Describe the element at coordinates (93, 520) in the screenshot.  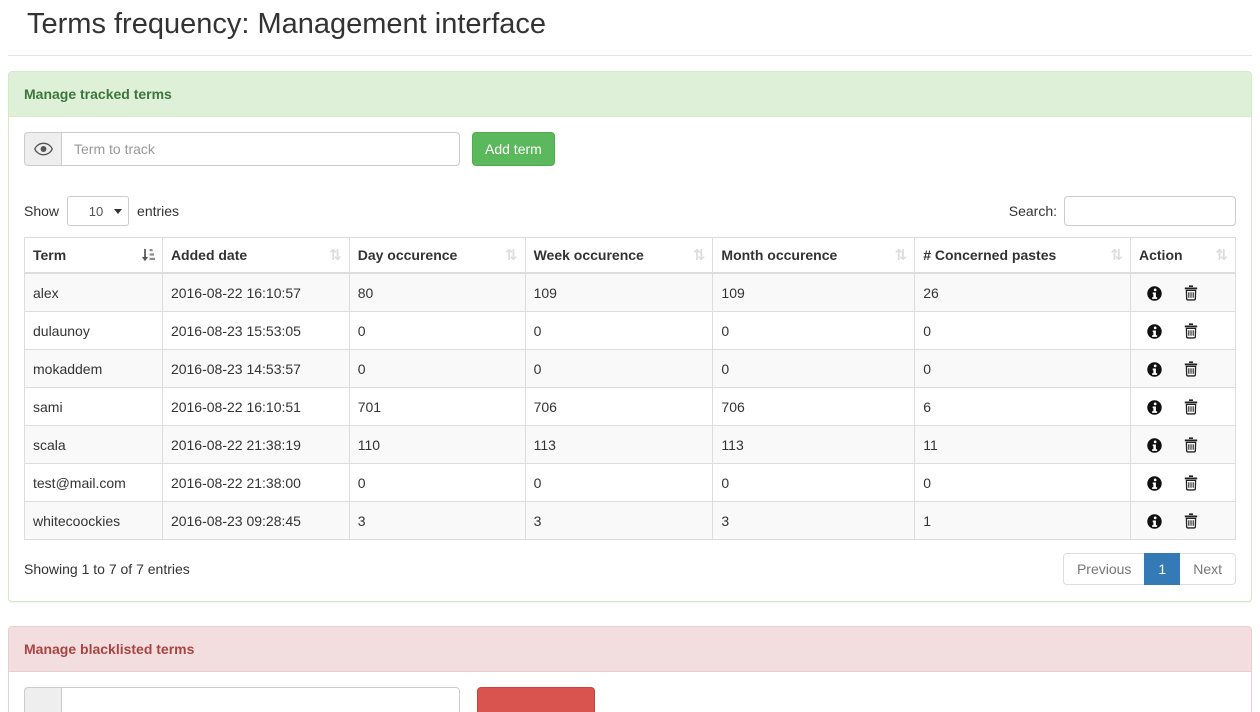
I see `cell-term: whitecoockies` at that location.